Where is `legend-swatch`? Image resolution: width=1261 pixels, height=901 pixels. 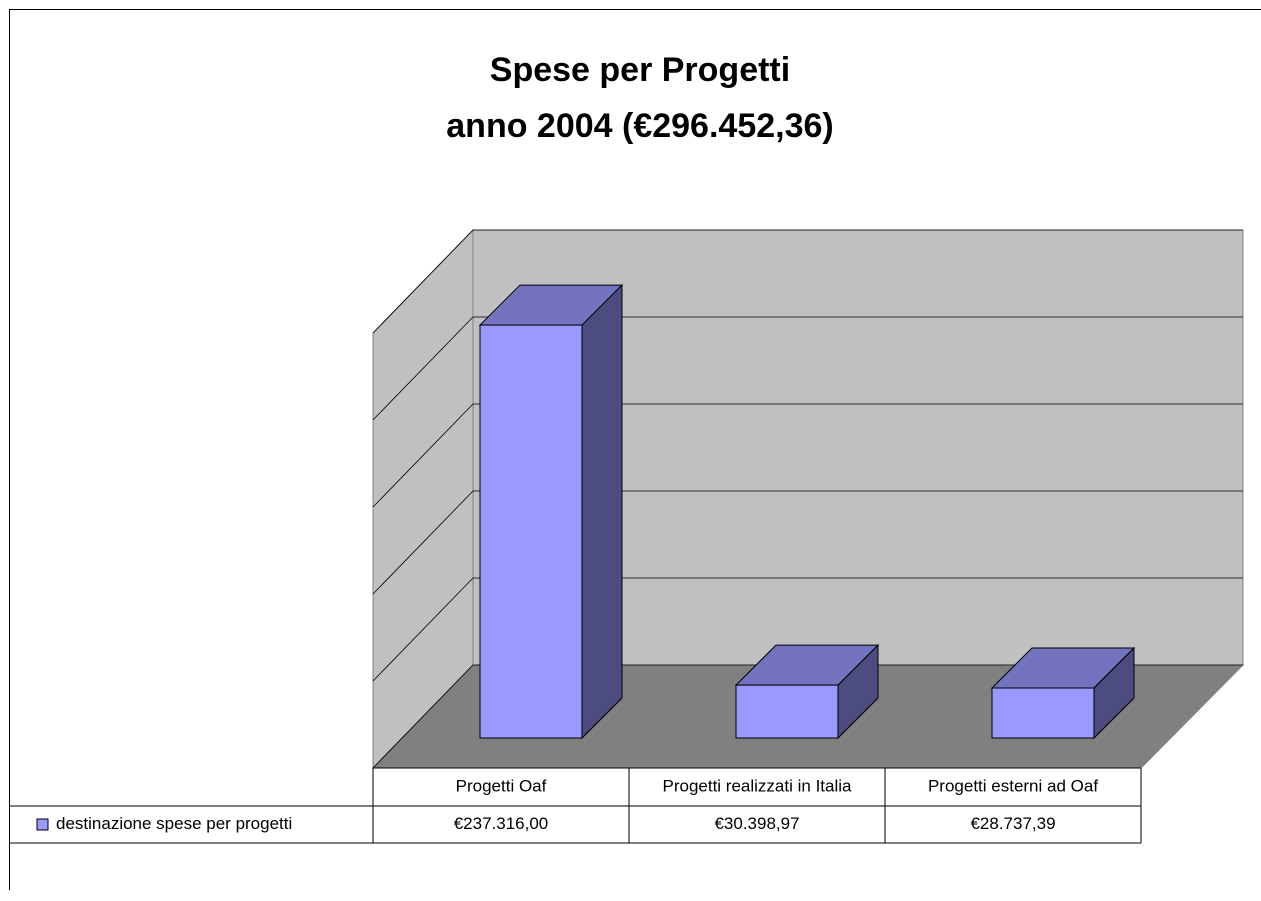
legend-swatch is located at coordinates (42, 824).